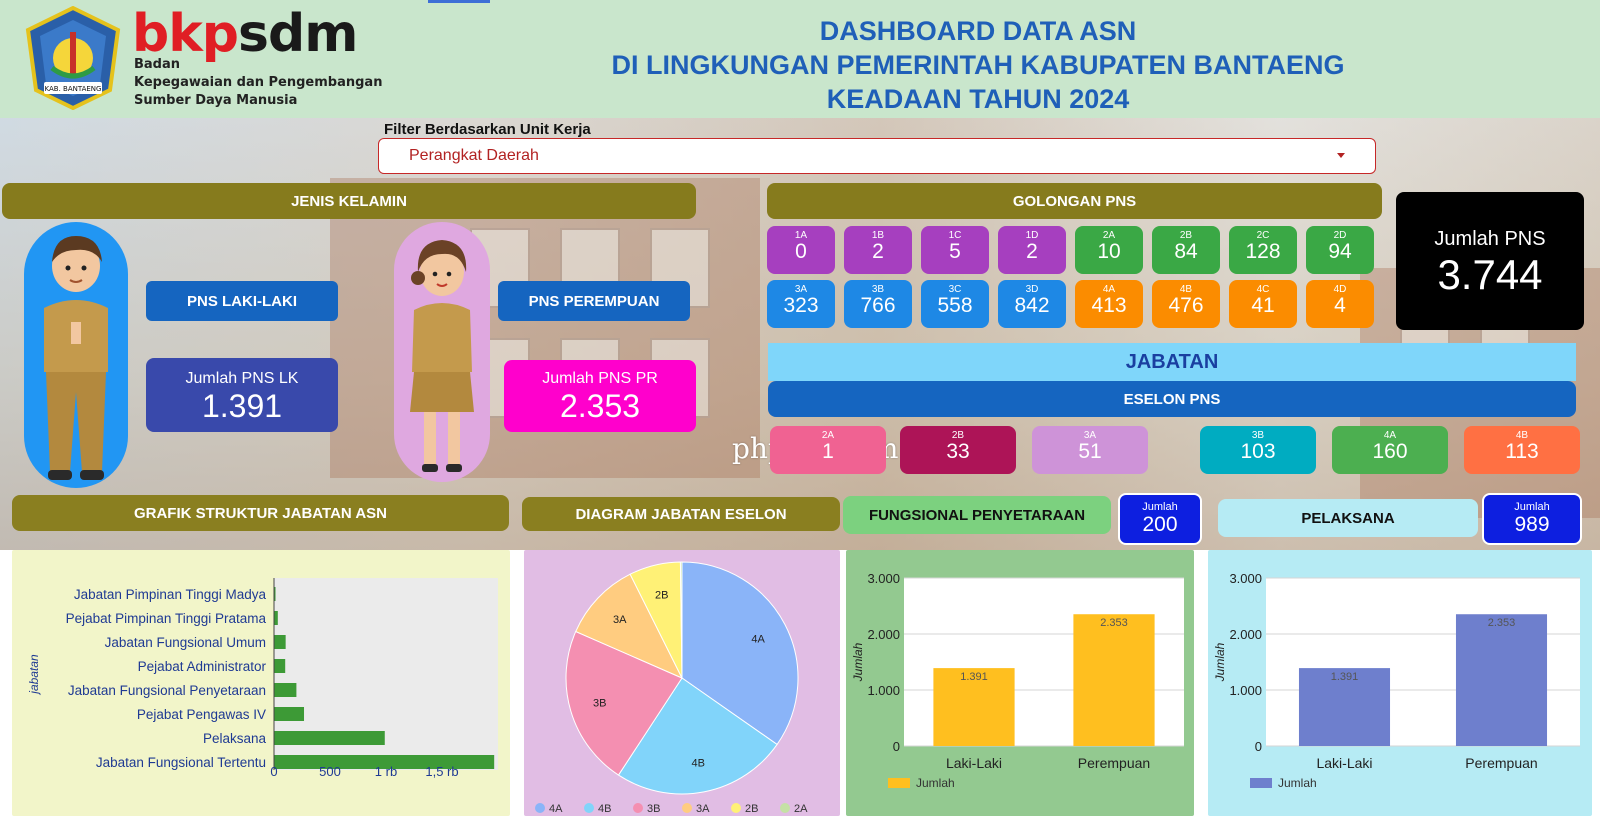  What do you see at coordinates (1258, 450) in the screenshot?
I see `eselon-tile-3b: 3B 103` at bounding box center [1258, 450].